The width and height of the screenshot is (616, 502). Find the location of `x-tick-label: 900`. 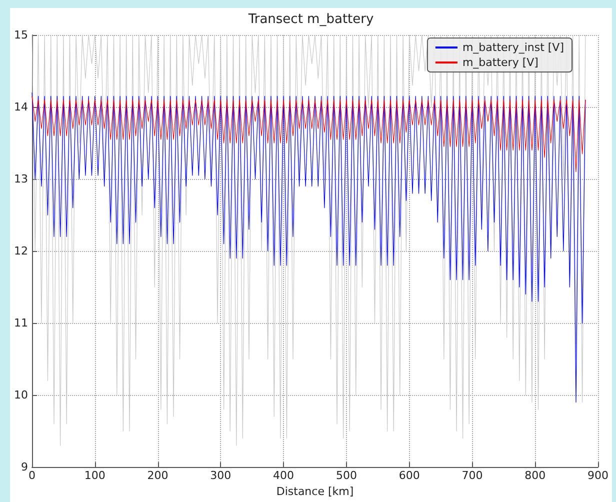

x-tick-label: 900 is located at coordinates (598, 475).